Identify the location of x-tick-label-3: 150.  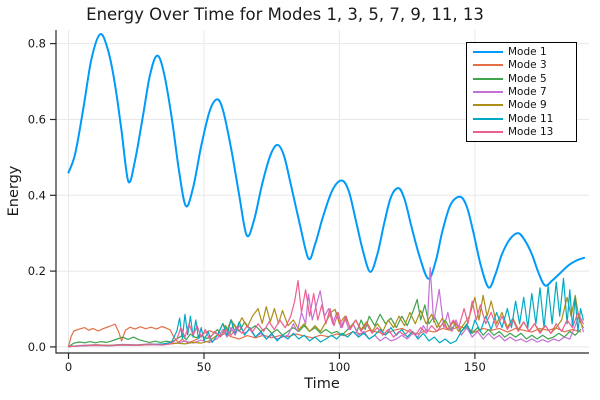
(475, 367).